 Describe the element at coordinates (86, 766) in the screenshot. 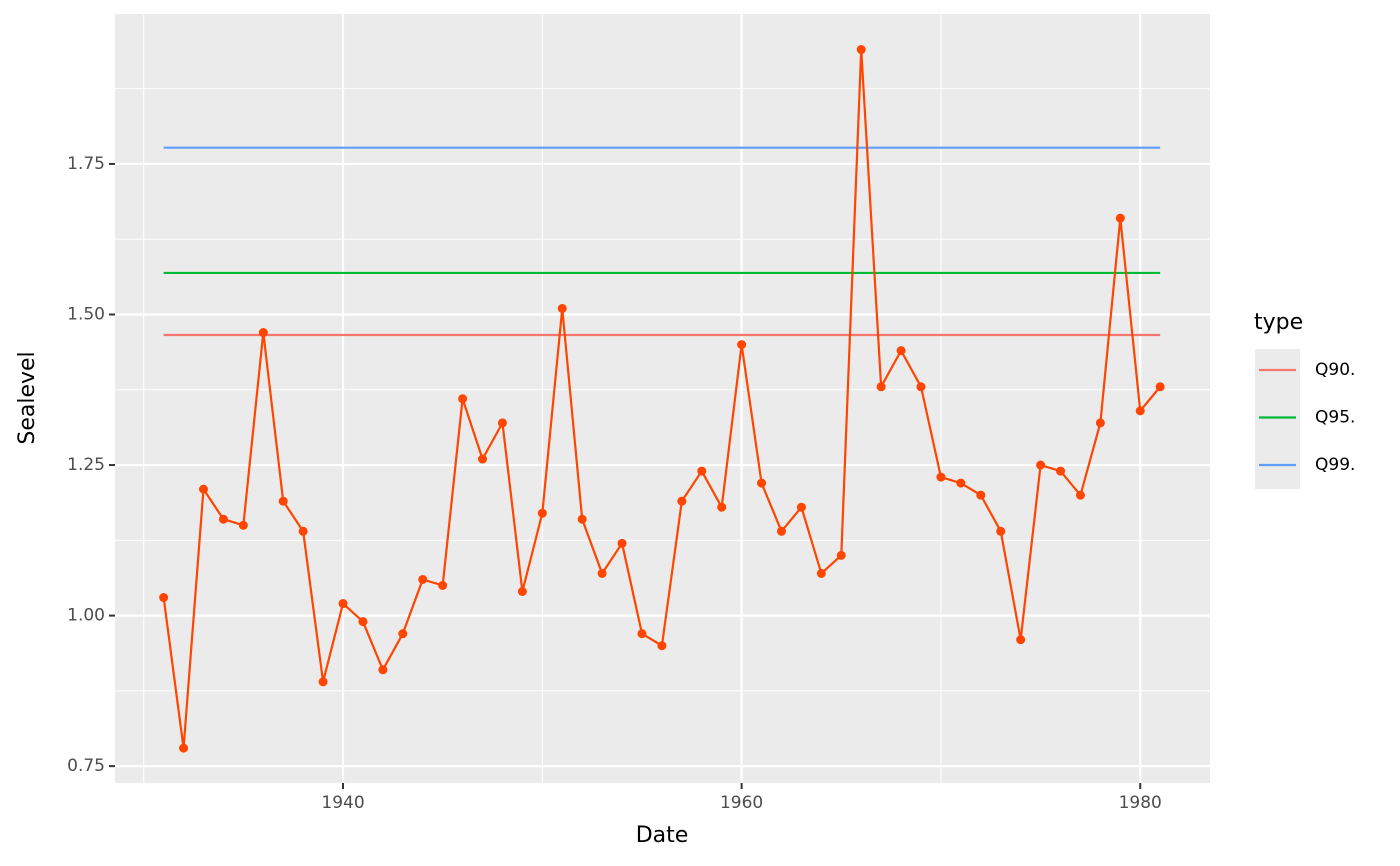

I see `y-tick-label: 0.75` at that location.